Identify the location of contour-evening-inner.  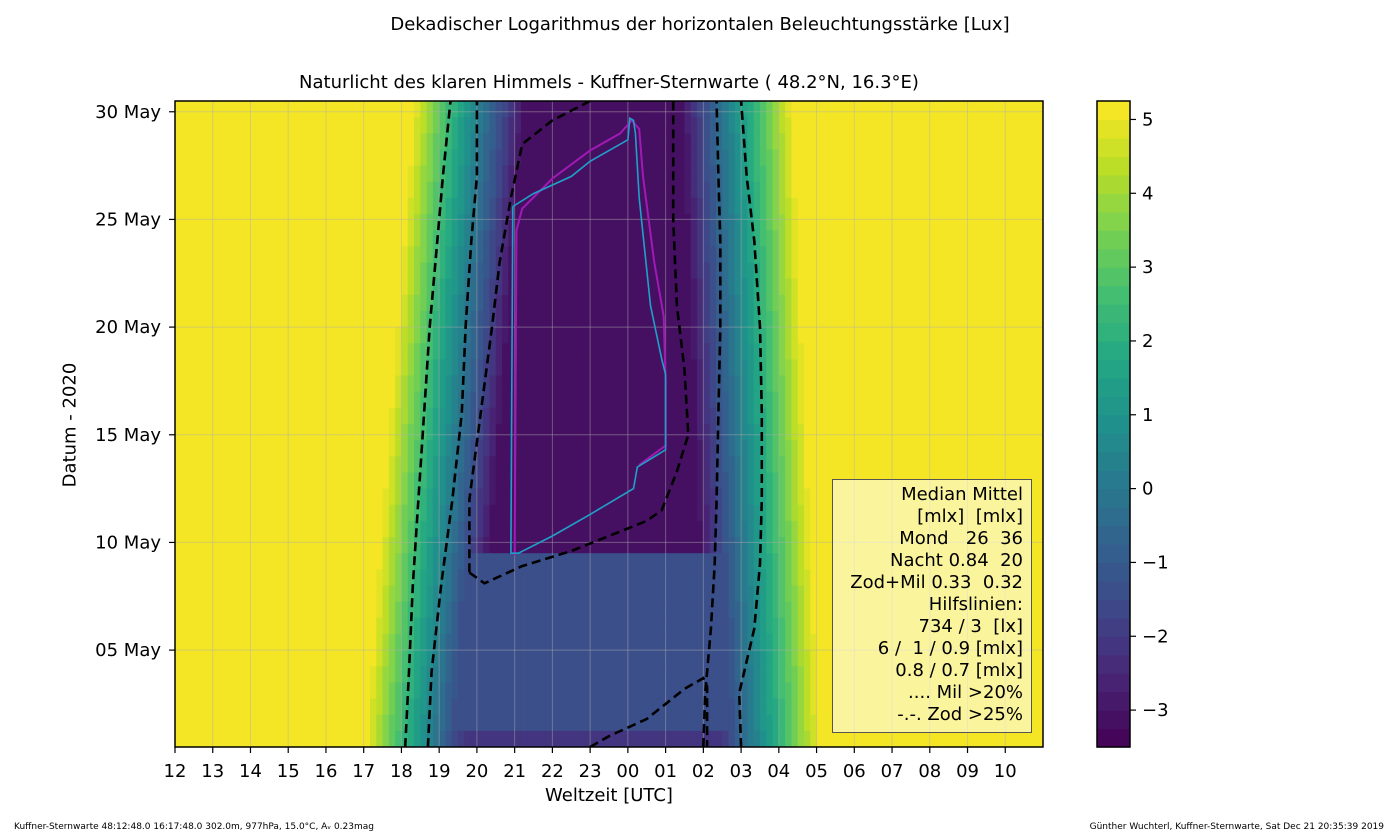
(452, 424).